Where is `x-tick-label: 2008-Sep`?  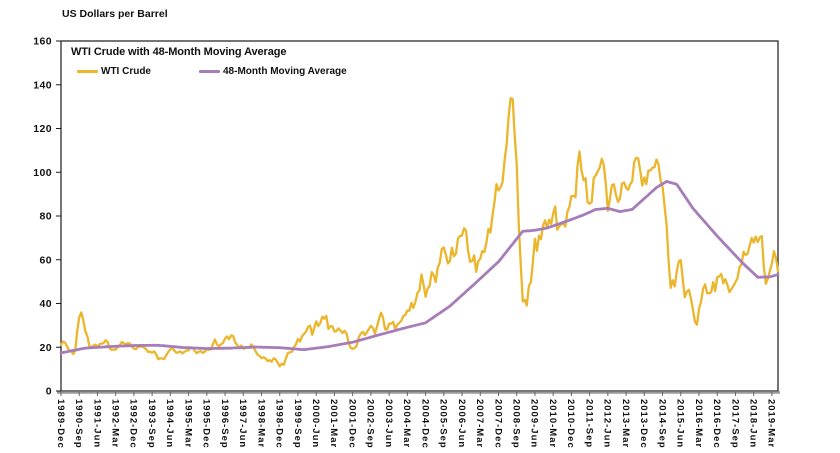
x-tick-label: 2008-Sep is located at coordinates (516, 424).